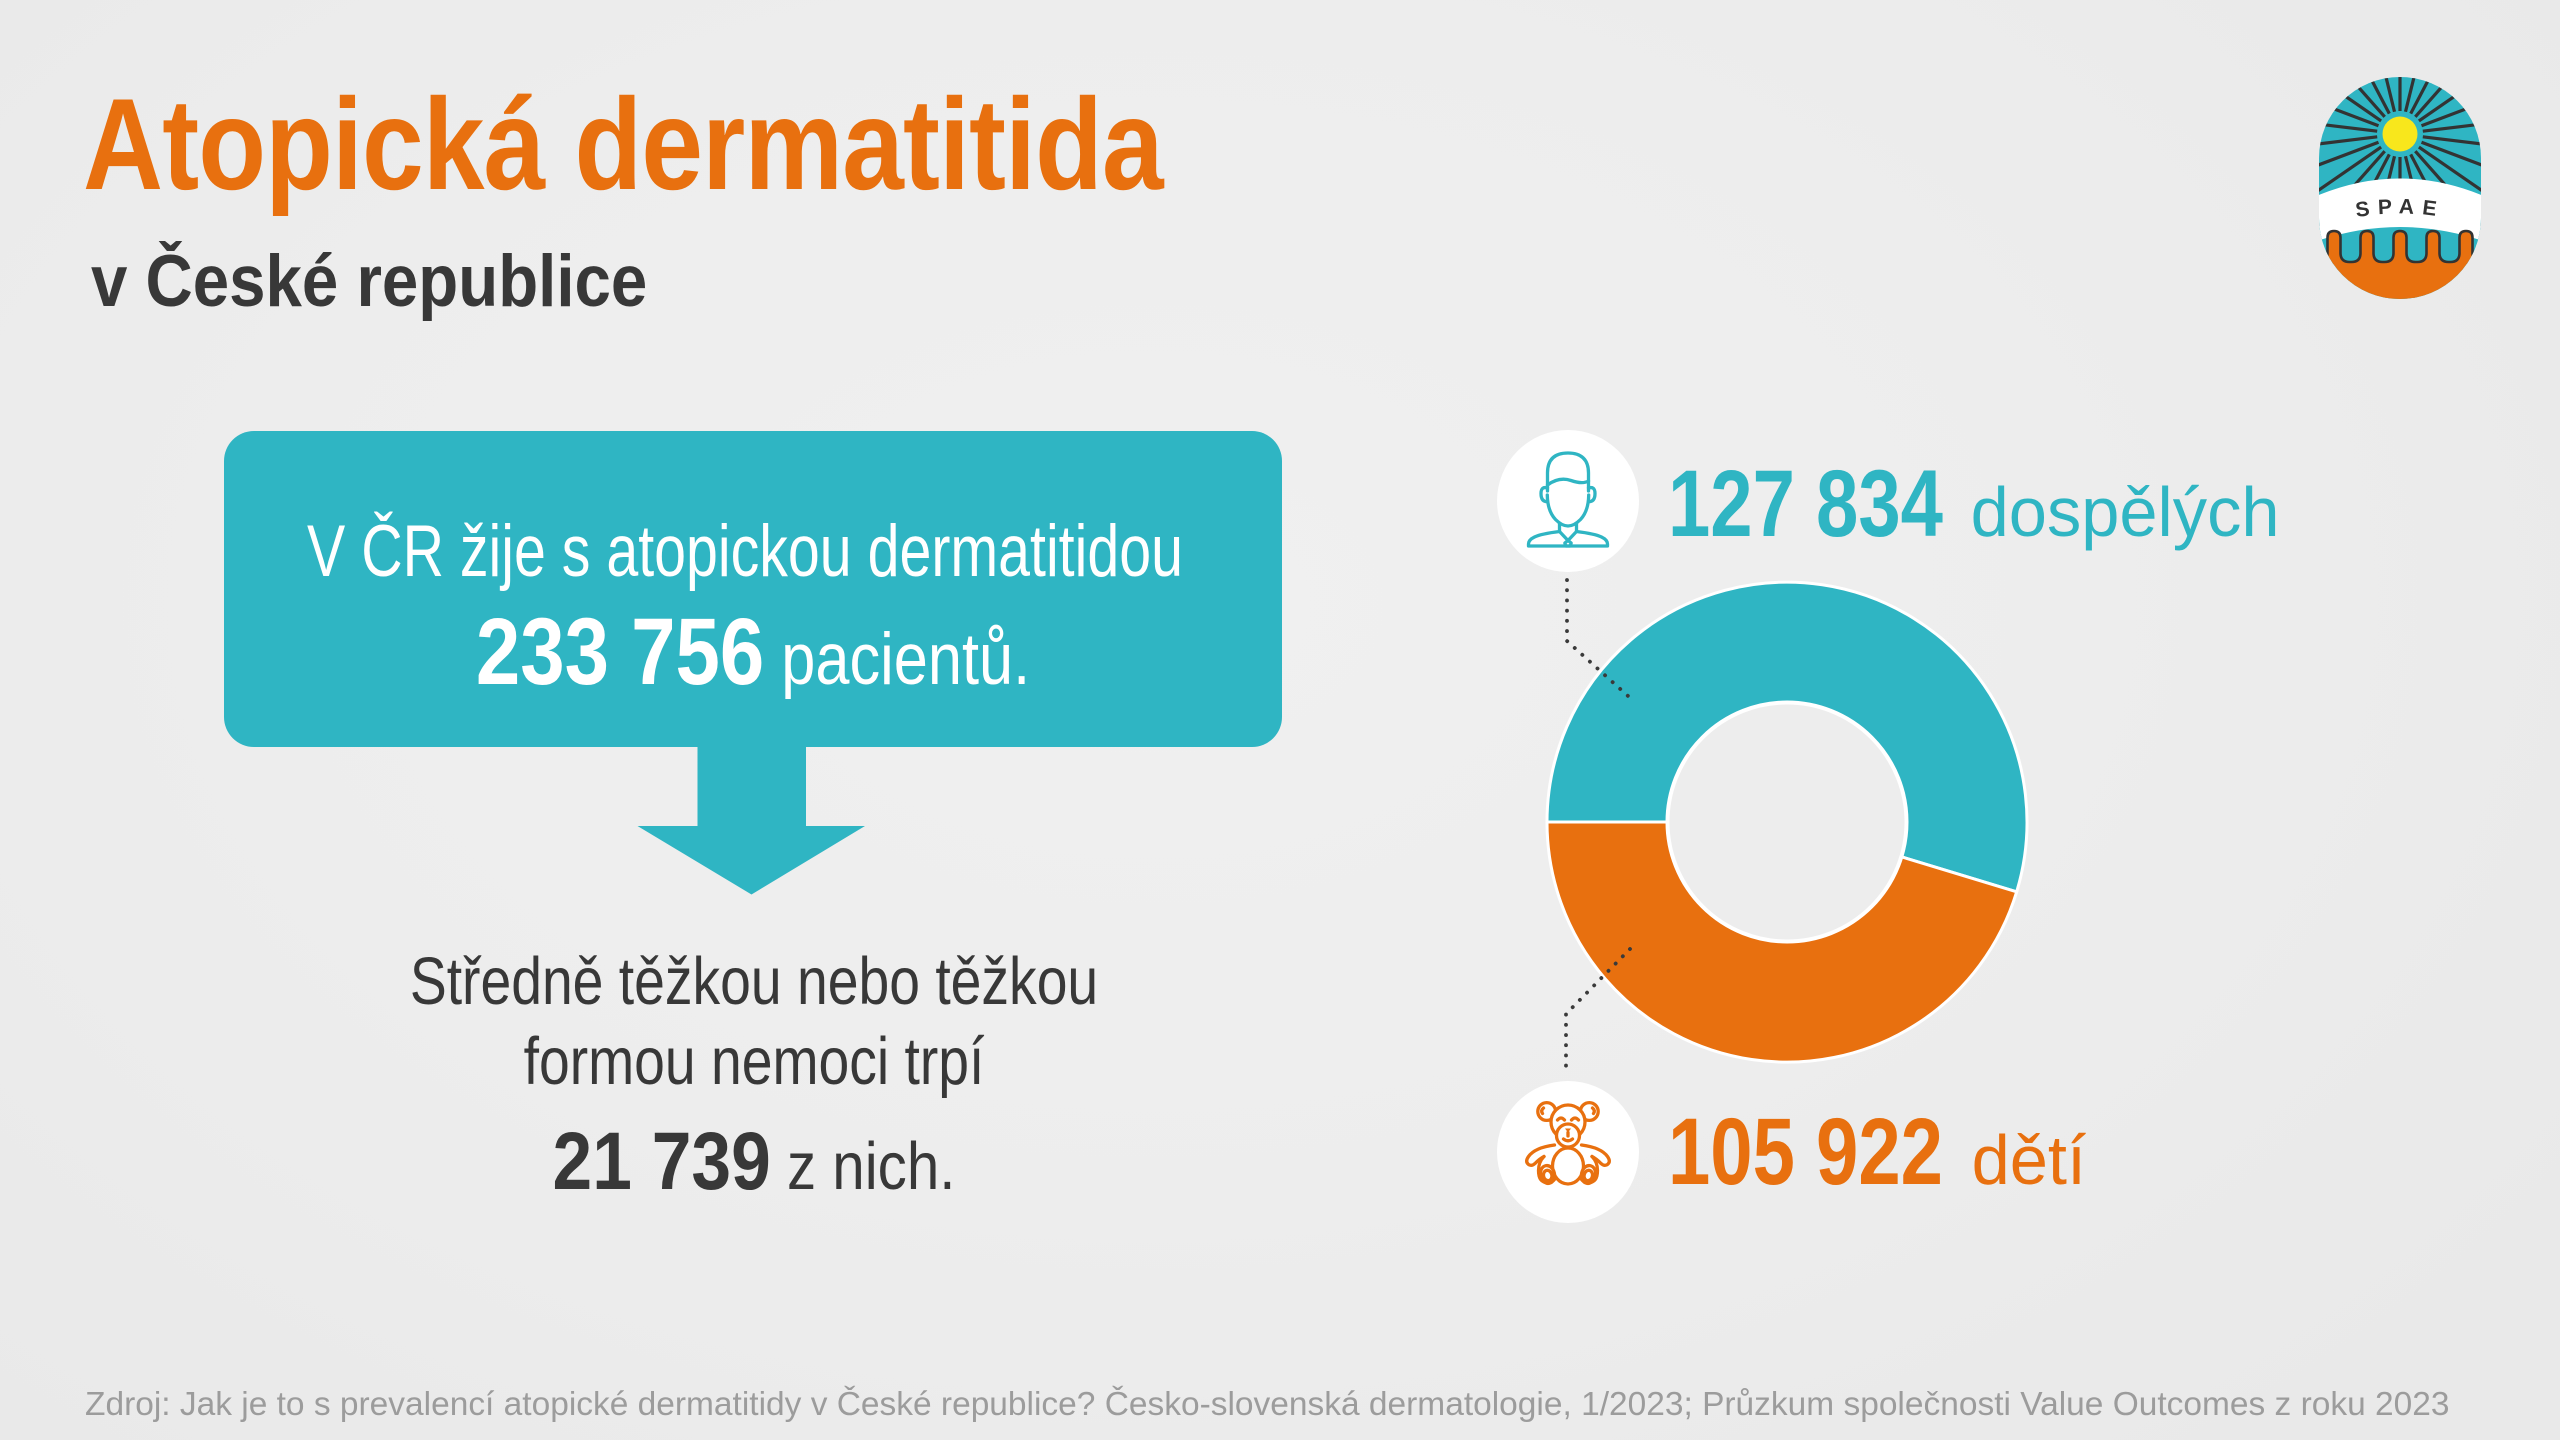 The image size is (2560, 1440). What do you see at coordinates (2400, 208) in the screenshot?
I see `svg-text: SPAE` at bounding box center [2400, 208].